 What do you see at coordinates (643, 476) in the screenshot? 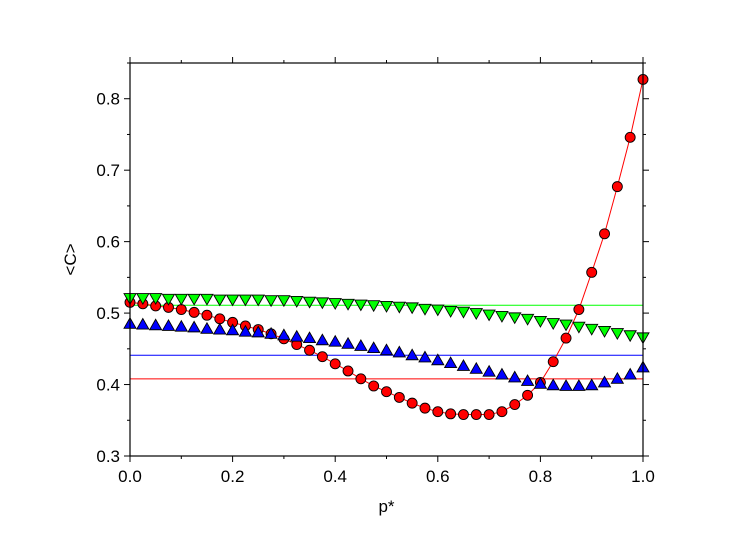
I see `x-tick-label: 1.0` at bounding box center [643, 476].